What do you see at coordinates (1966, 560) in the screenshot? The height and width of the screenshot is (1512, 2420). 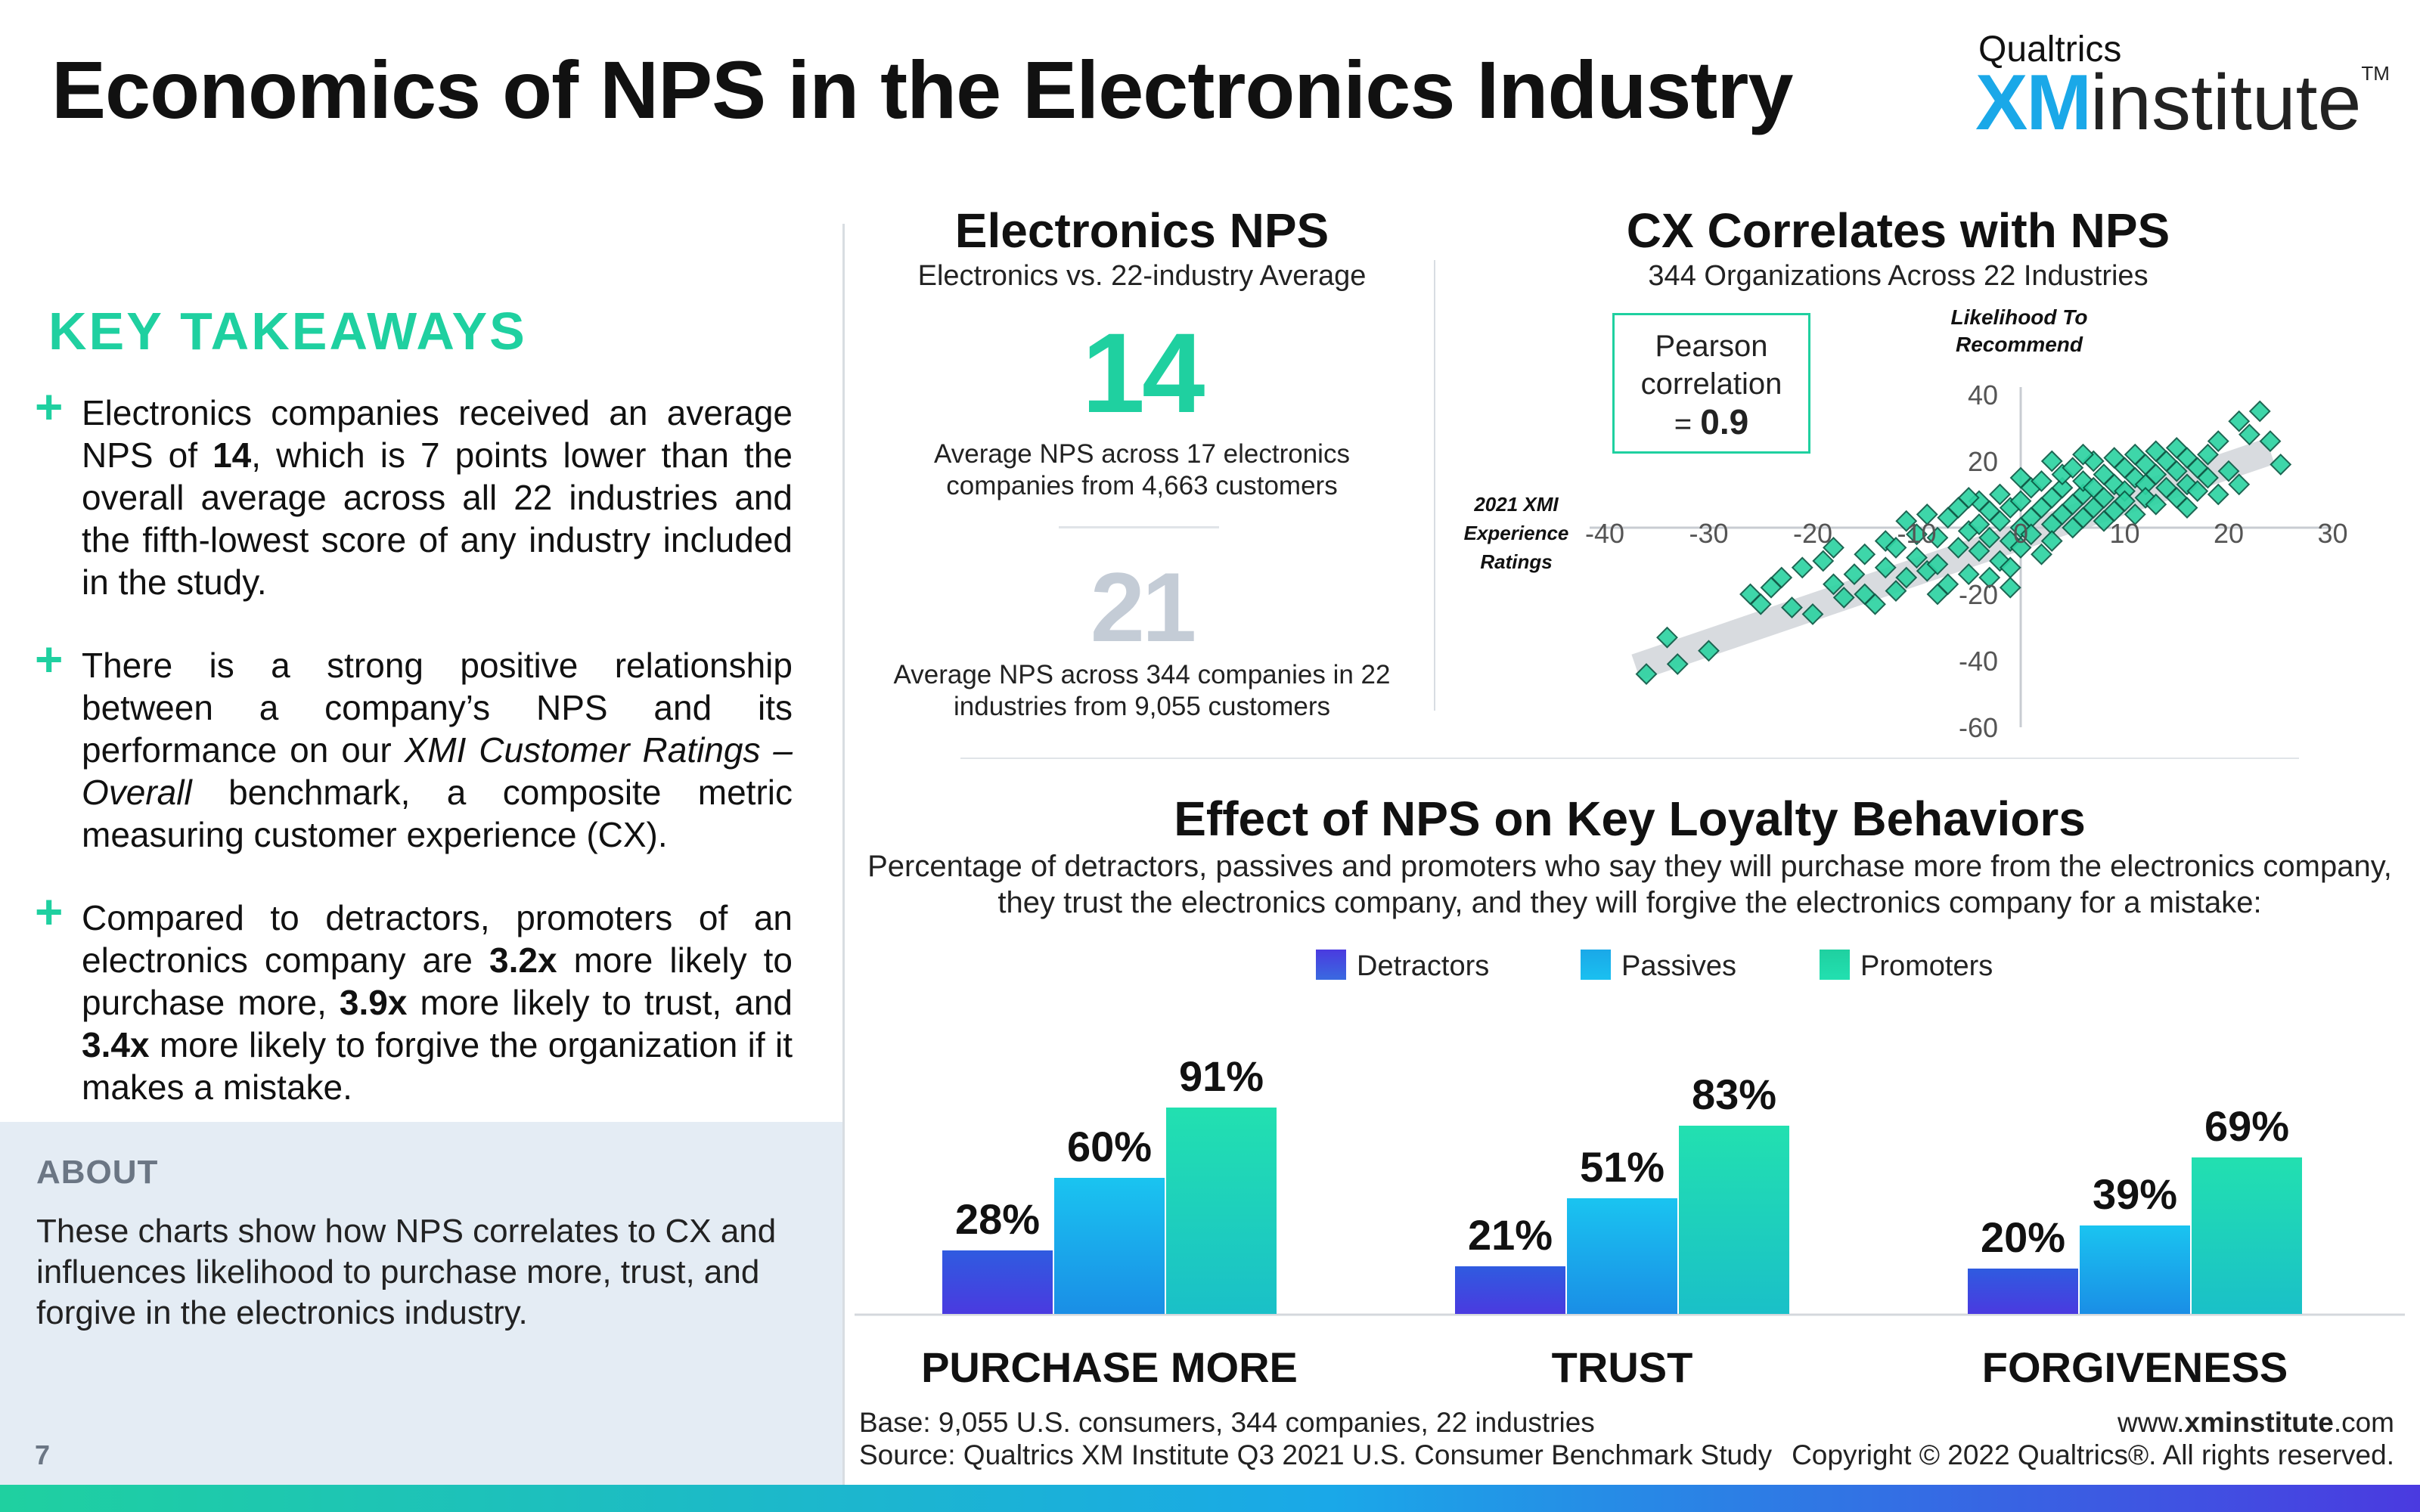 I see `cx-nps-scatter-chart: -40 -30 -20 -10 0 10 20 30 40 20 -20 -40 -60` at bounding box center [1966, 560].